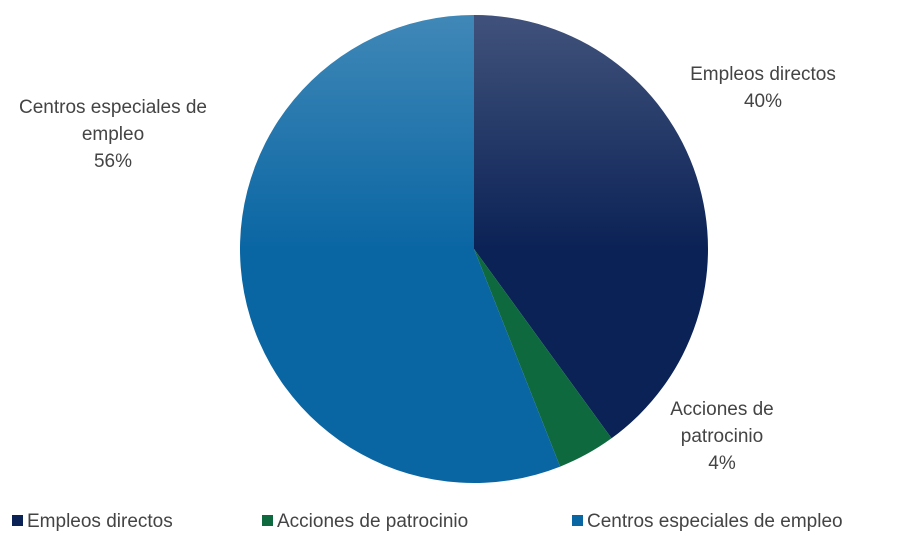  Describe the element at coordinates (113, 161) in the screenshot. I see `data-label-value: 56%` at that location.